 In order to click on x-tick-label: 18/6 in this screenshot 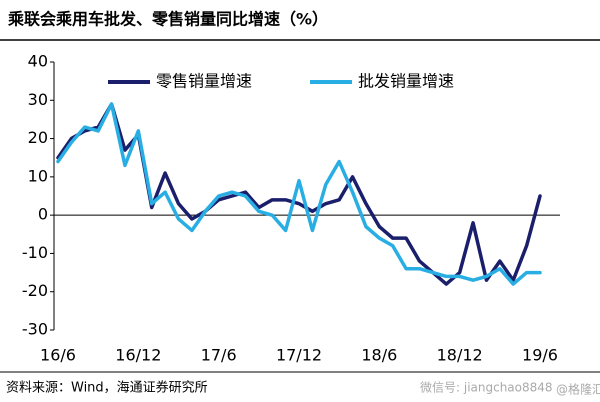, I will do `click(379, 355)`.